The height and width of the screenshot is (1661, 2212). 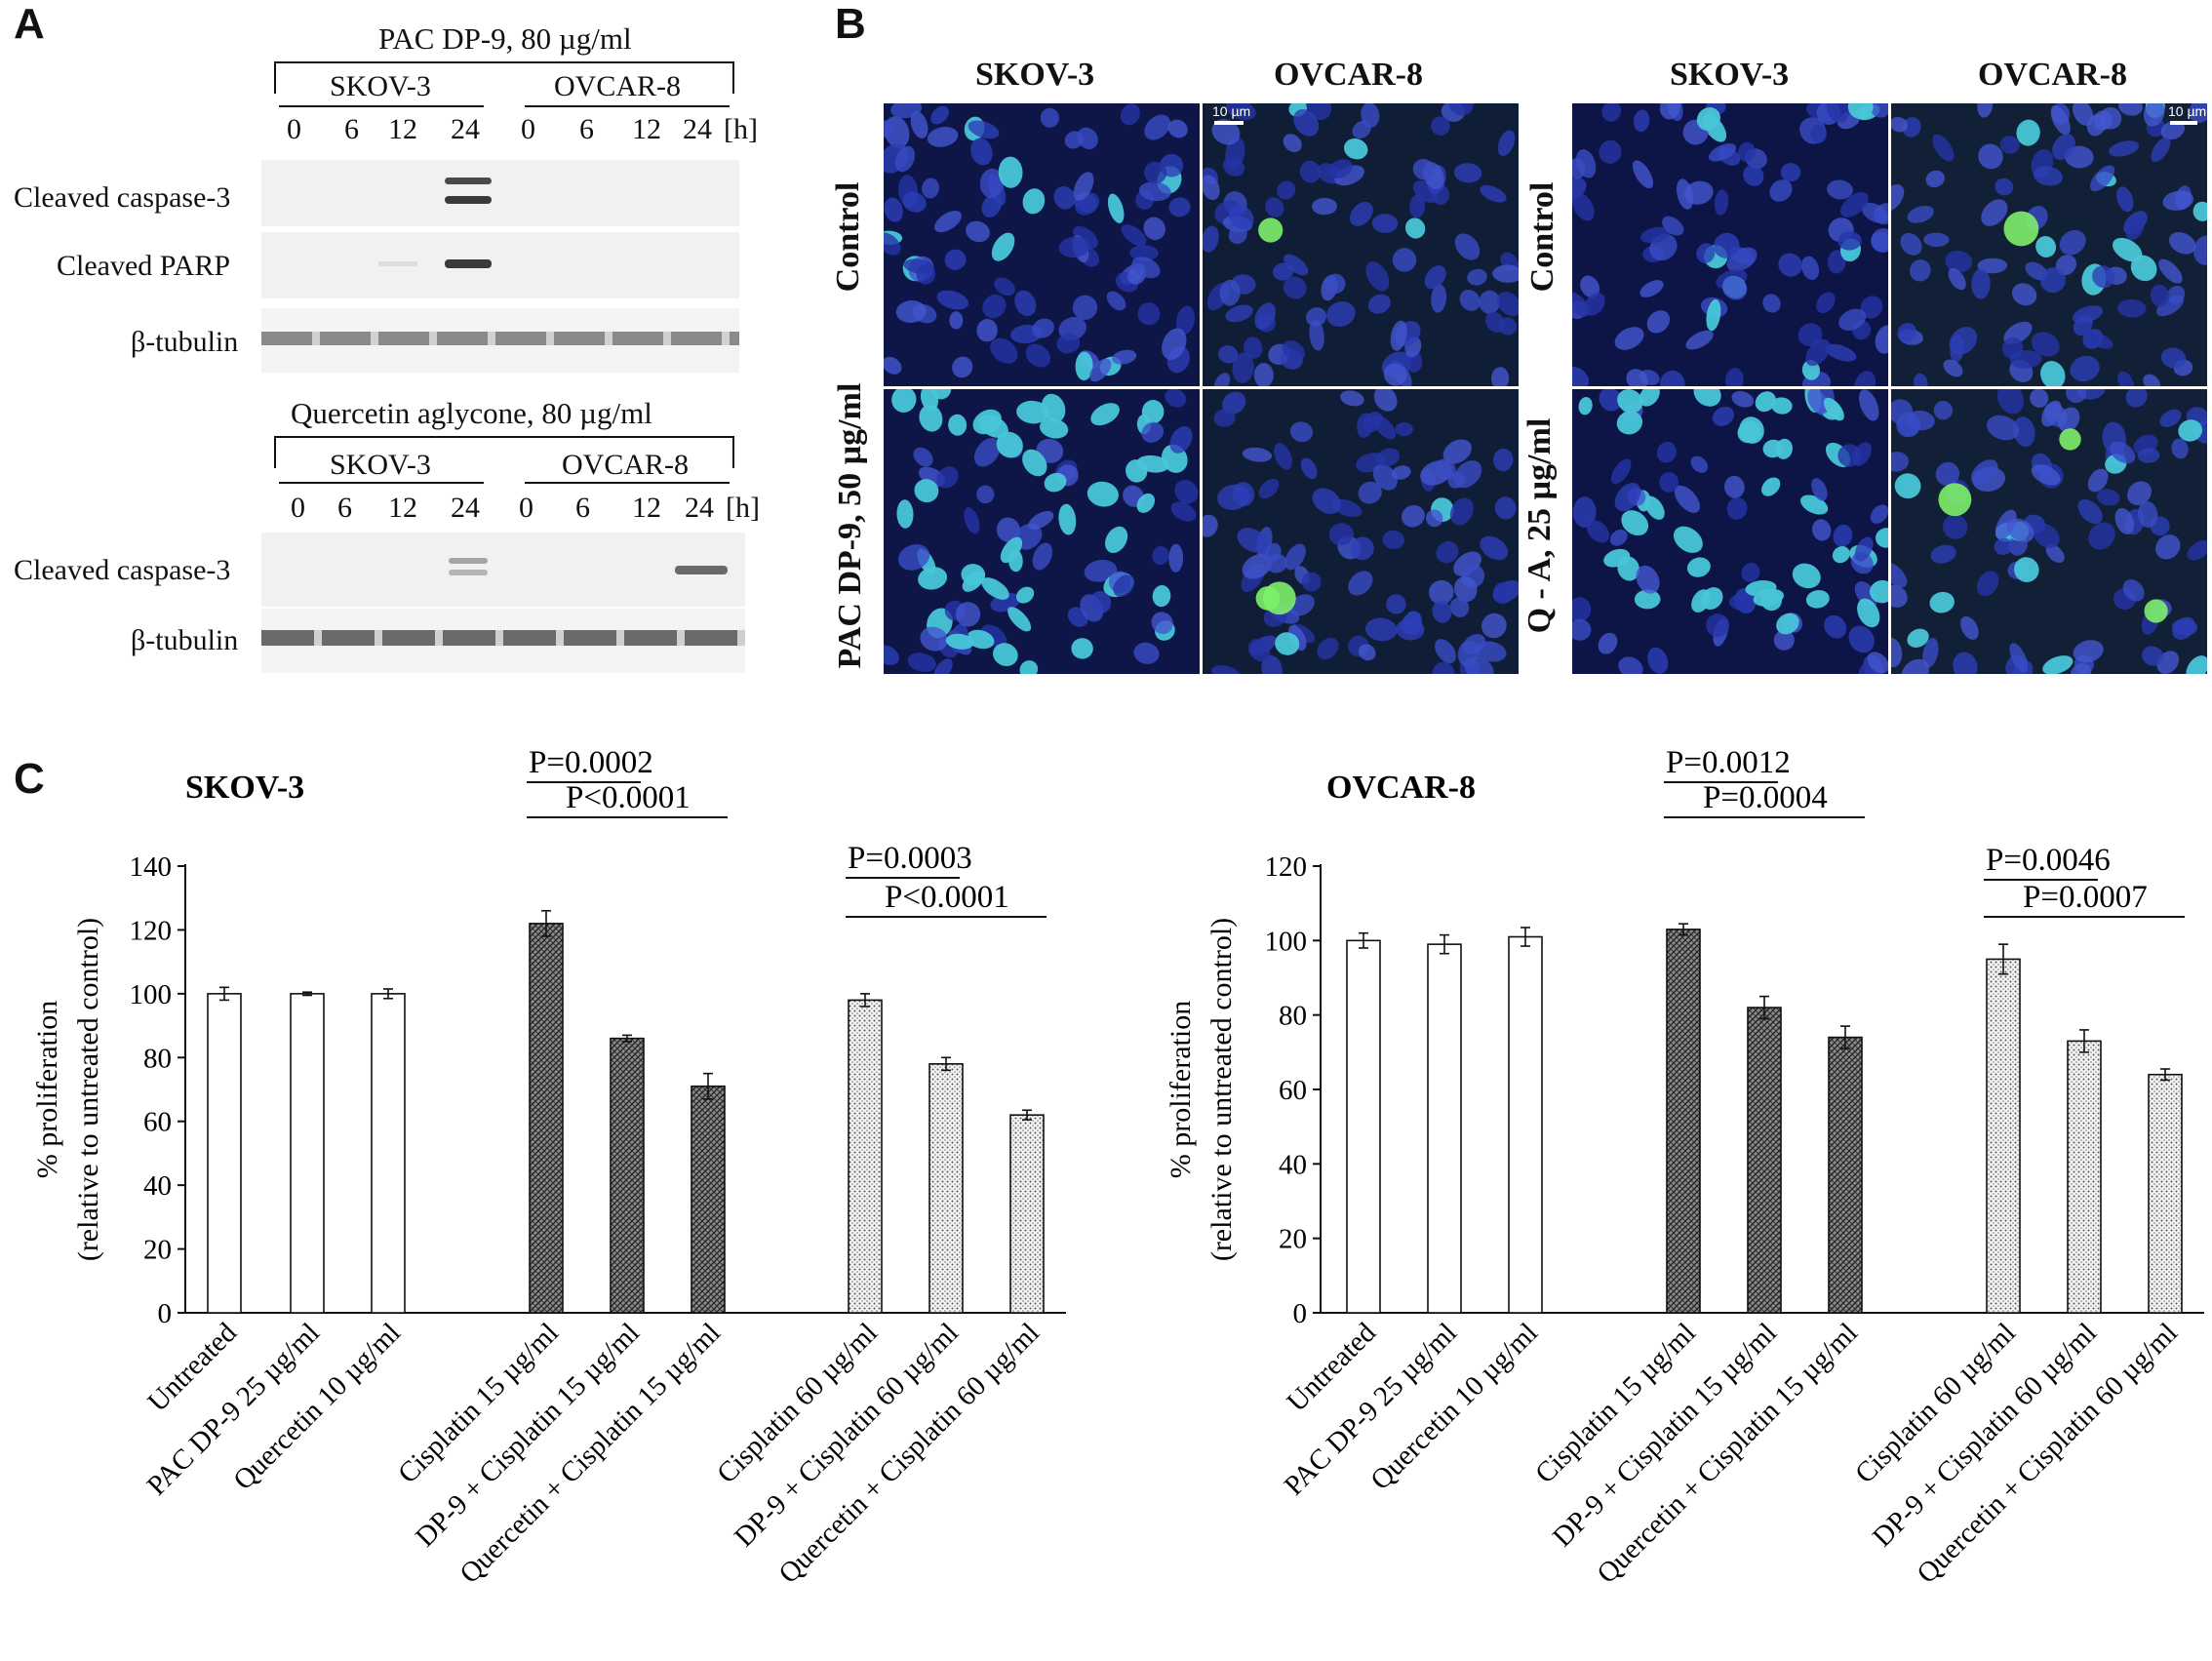 I want to click on blot1-tp-3: 24, so click(x=465, y=129).